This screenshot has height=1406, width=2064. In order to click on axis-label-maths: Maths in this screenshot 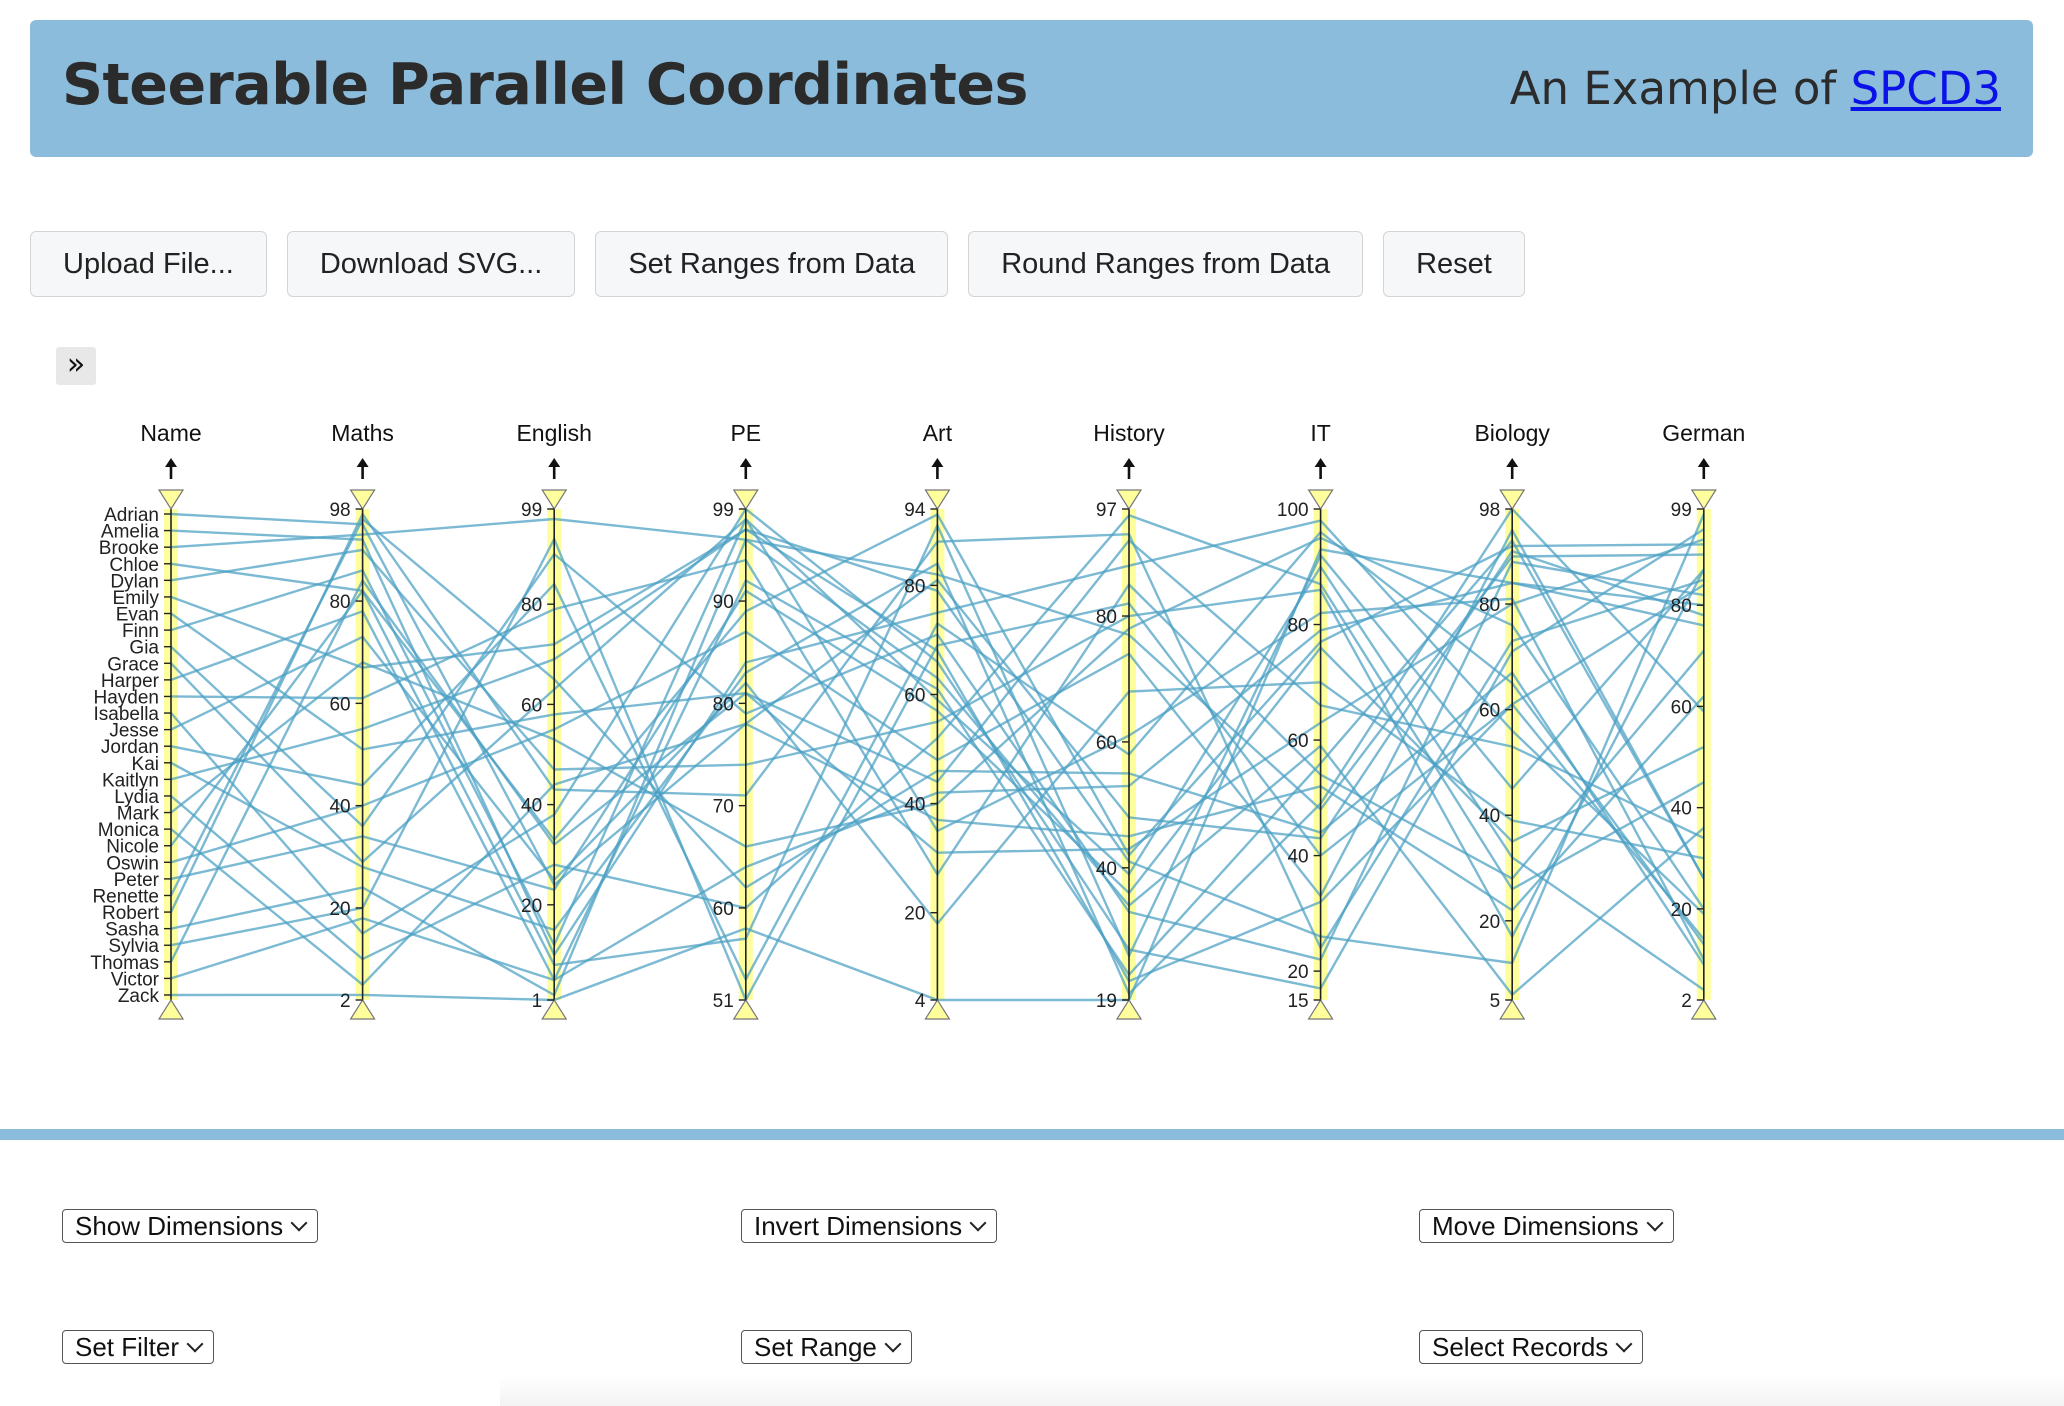, I will do `click(362, 433)`.